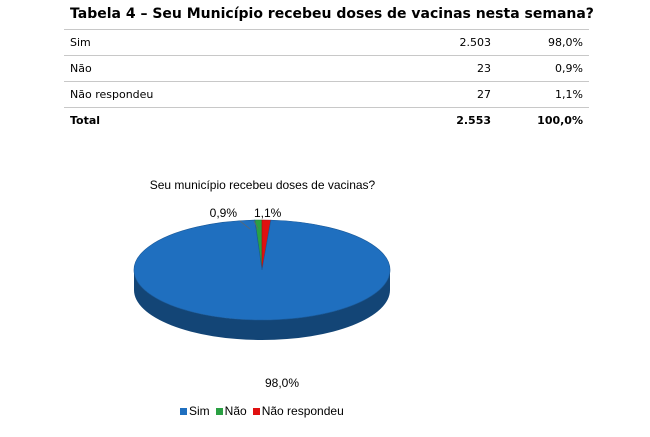 Image resolution: width=650 pixels, height=437 pixels. What do you see at coordinates (224, 213) in the screenshot?
I see `data-label-não: 0,9%` at bounding box center [224, 213].